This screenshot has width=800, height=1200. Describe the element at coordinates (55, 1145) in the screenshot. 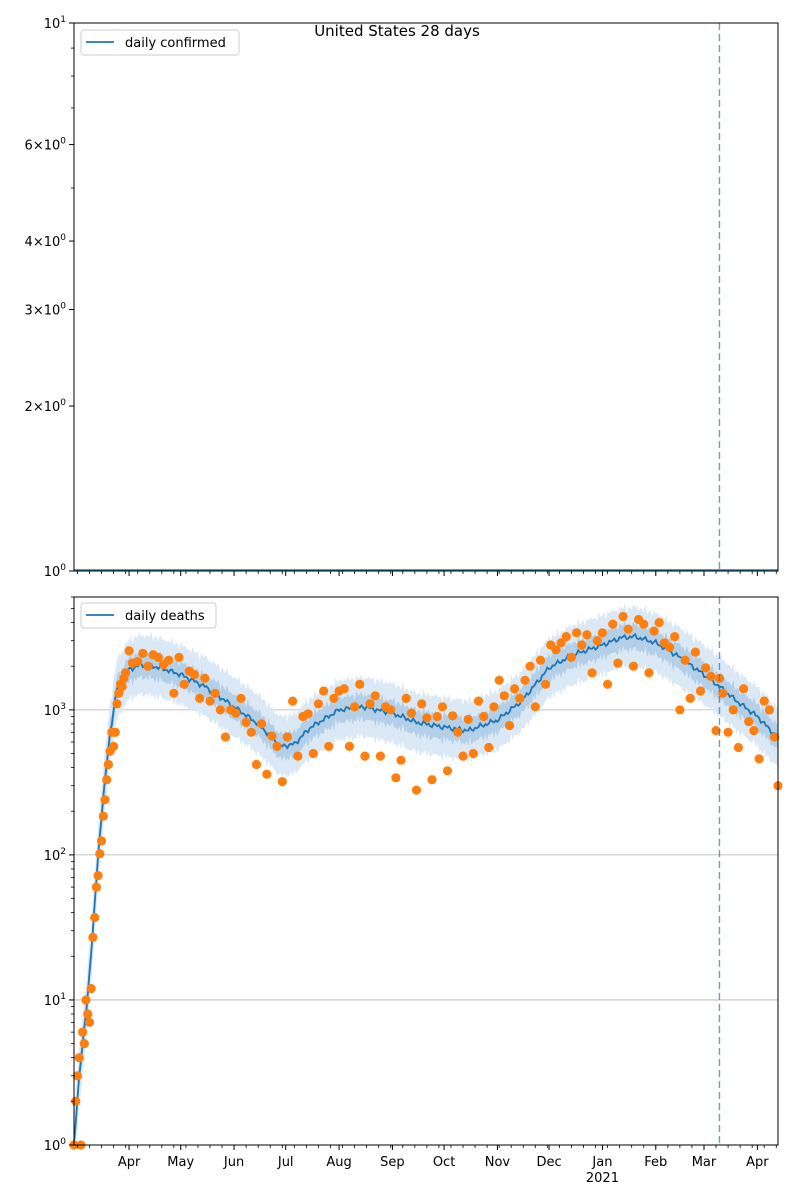

I see `bottom-y-tick-label: 100` at that location.